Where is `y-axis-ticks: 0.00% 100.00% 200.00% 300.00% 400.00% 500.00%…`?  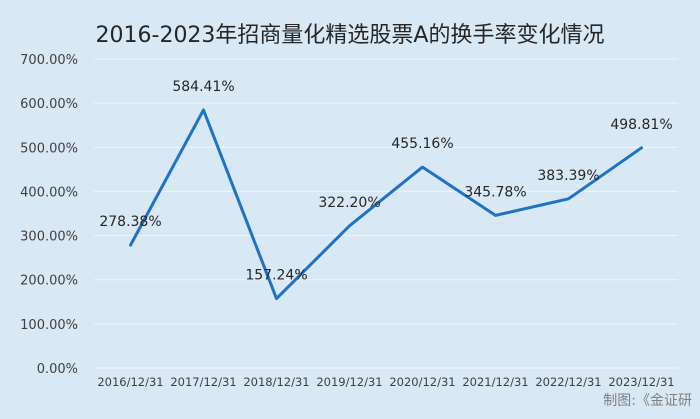
y-axis-ticks: 0.00% 100.00% 200.00% 300.00% 400.00% 500.00%… is located at coordinates (49, 215).